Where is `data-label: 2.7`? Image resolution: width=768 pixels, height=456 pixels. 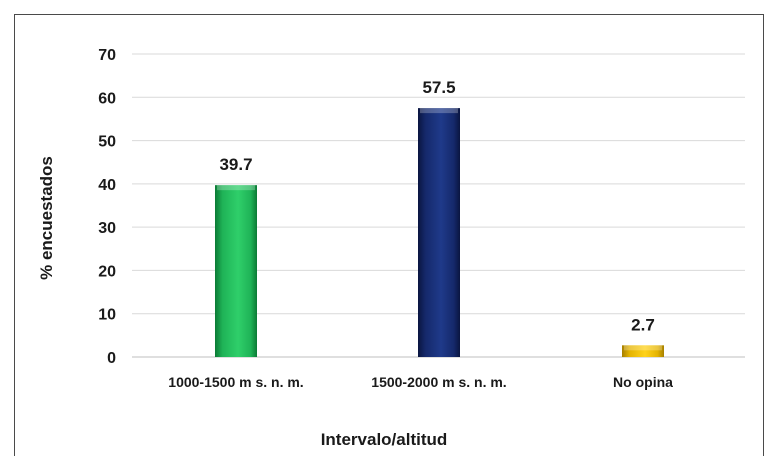 data-label: 2.7 is located at coordinates (643, 324).